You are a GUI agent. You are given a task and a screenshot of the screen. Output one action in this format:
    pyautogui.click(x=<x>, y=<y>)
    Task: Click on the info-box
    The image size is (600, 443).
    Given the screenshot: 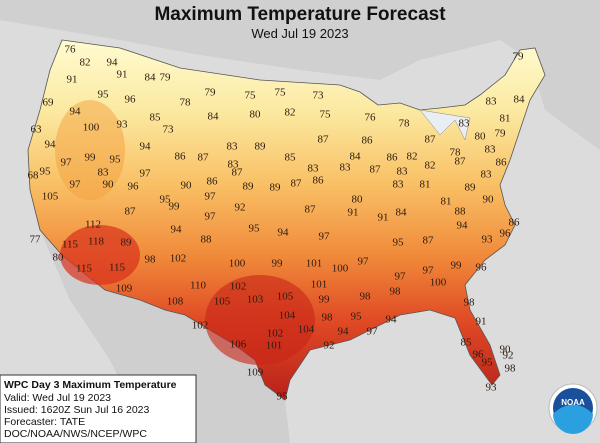 What is the action you would take?
    pyautogui.click(x=98, y=408)
    